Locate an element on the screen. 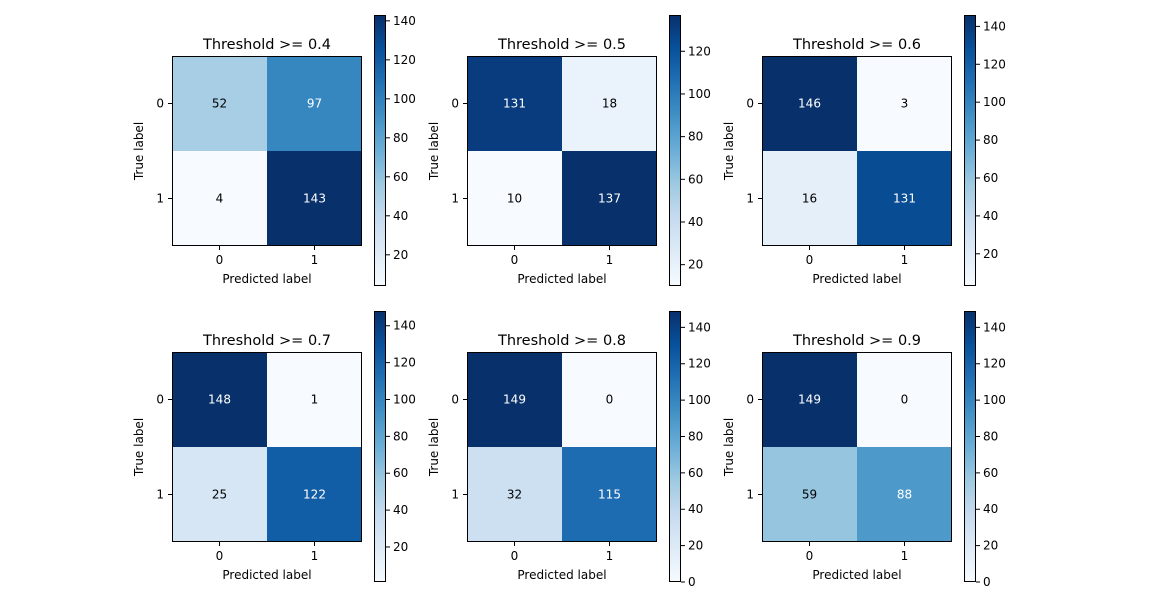 This screenshot has width=1160, height=606. cell-value-label: 137 is located at coordinates (609, 199).